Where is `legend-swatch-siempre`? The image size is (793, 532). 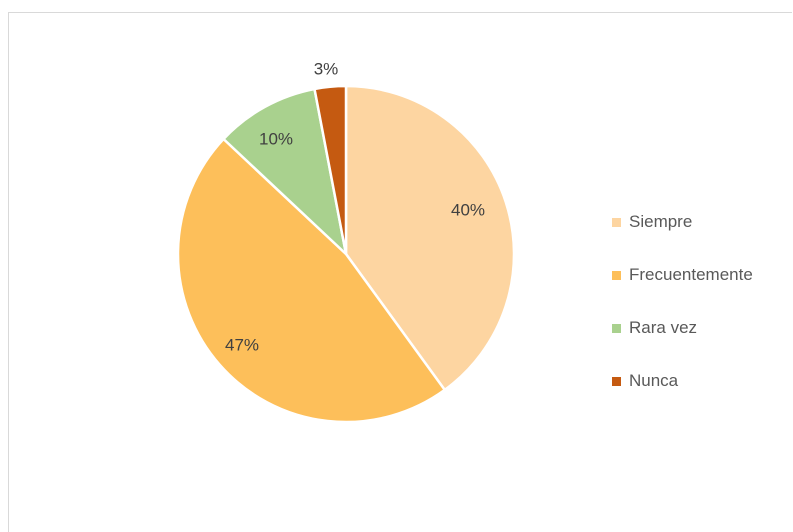 legend-swatch-siempre is located at coordinates (616, 222).